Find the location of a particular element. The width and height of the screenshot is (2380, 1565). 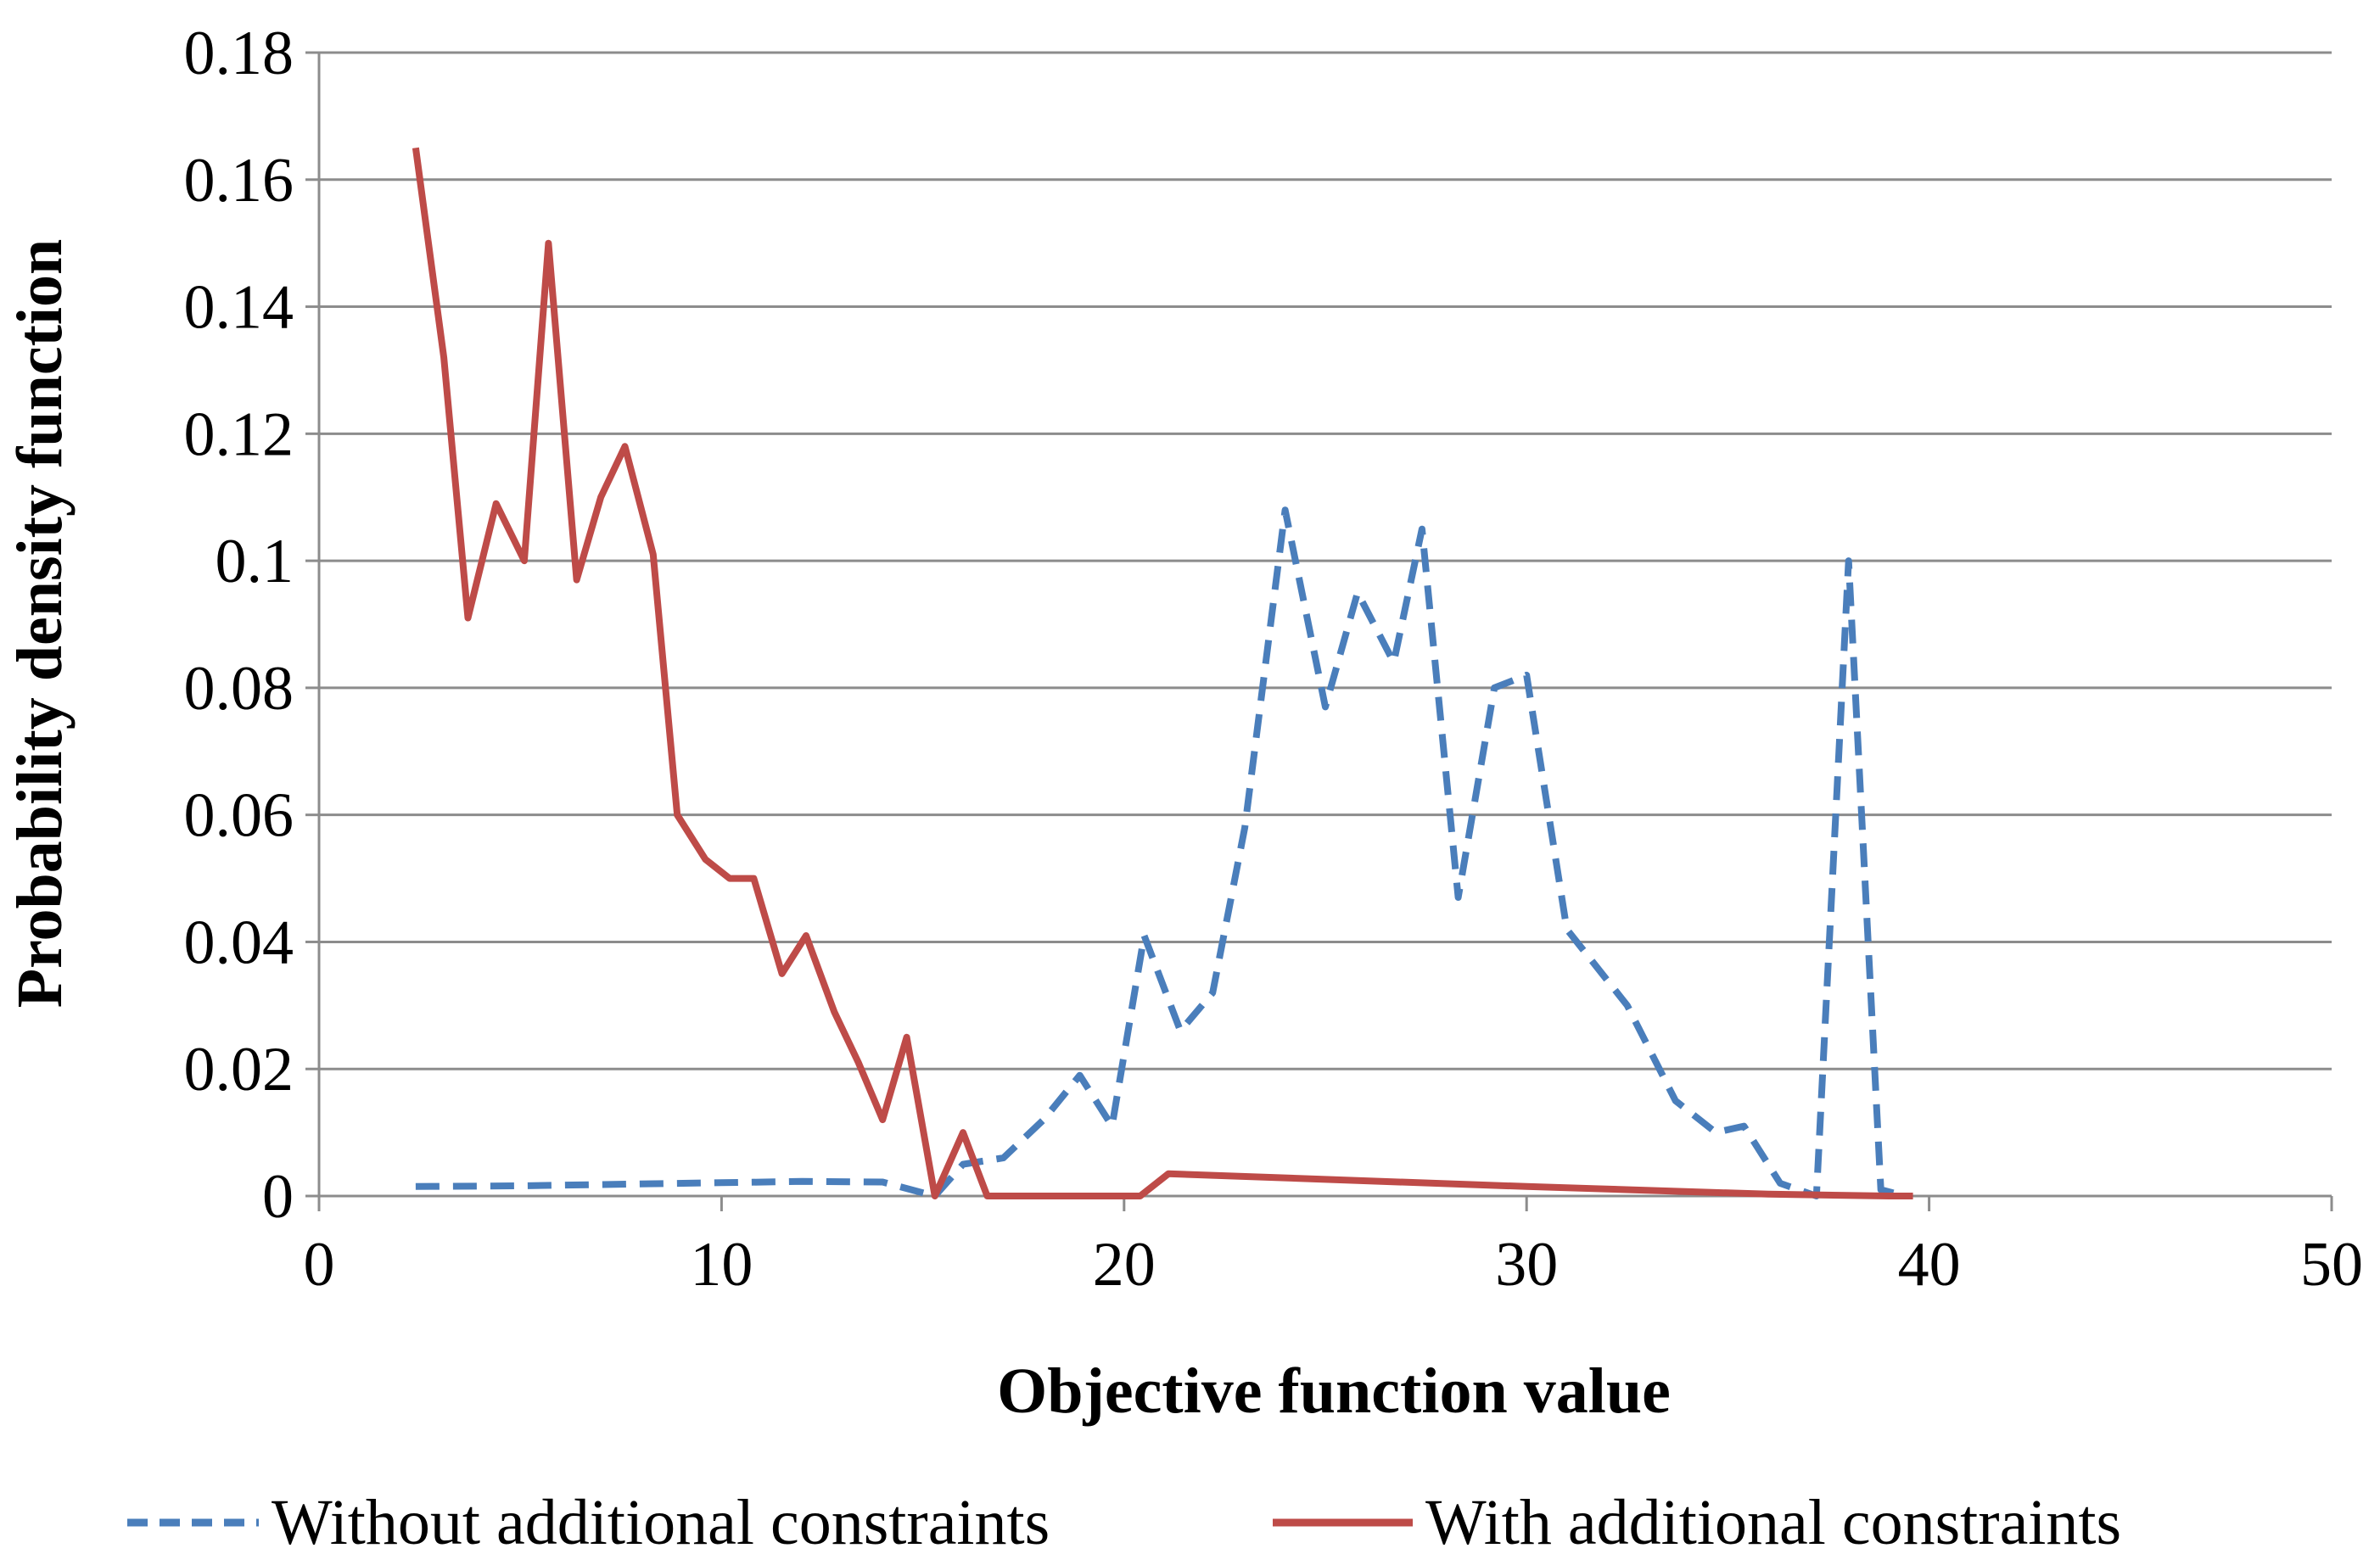

x-tick-label: 40 is located at coordinates (1930, 1265).